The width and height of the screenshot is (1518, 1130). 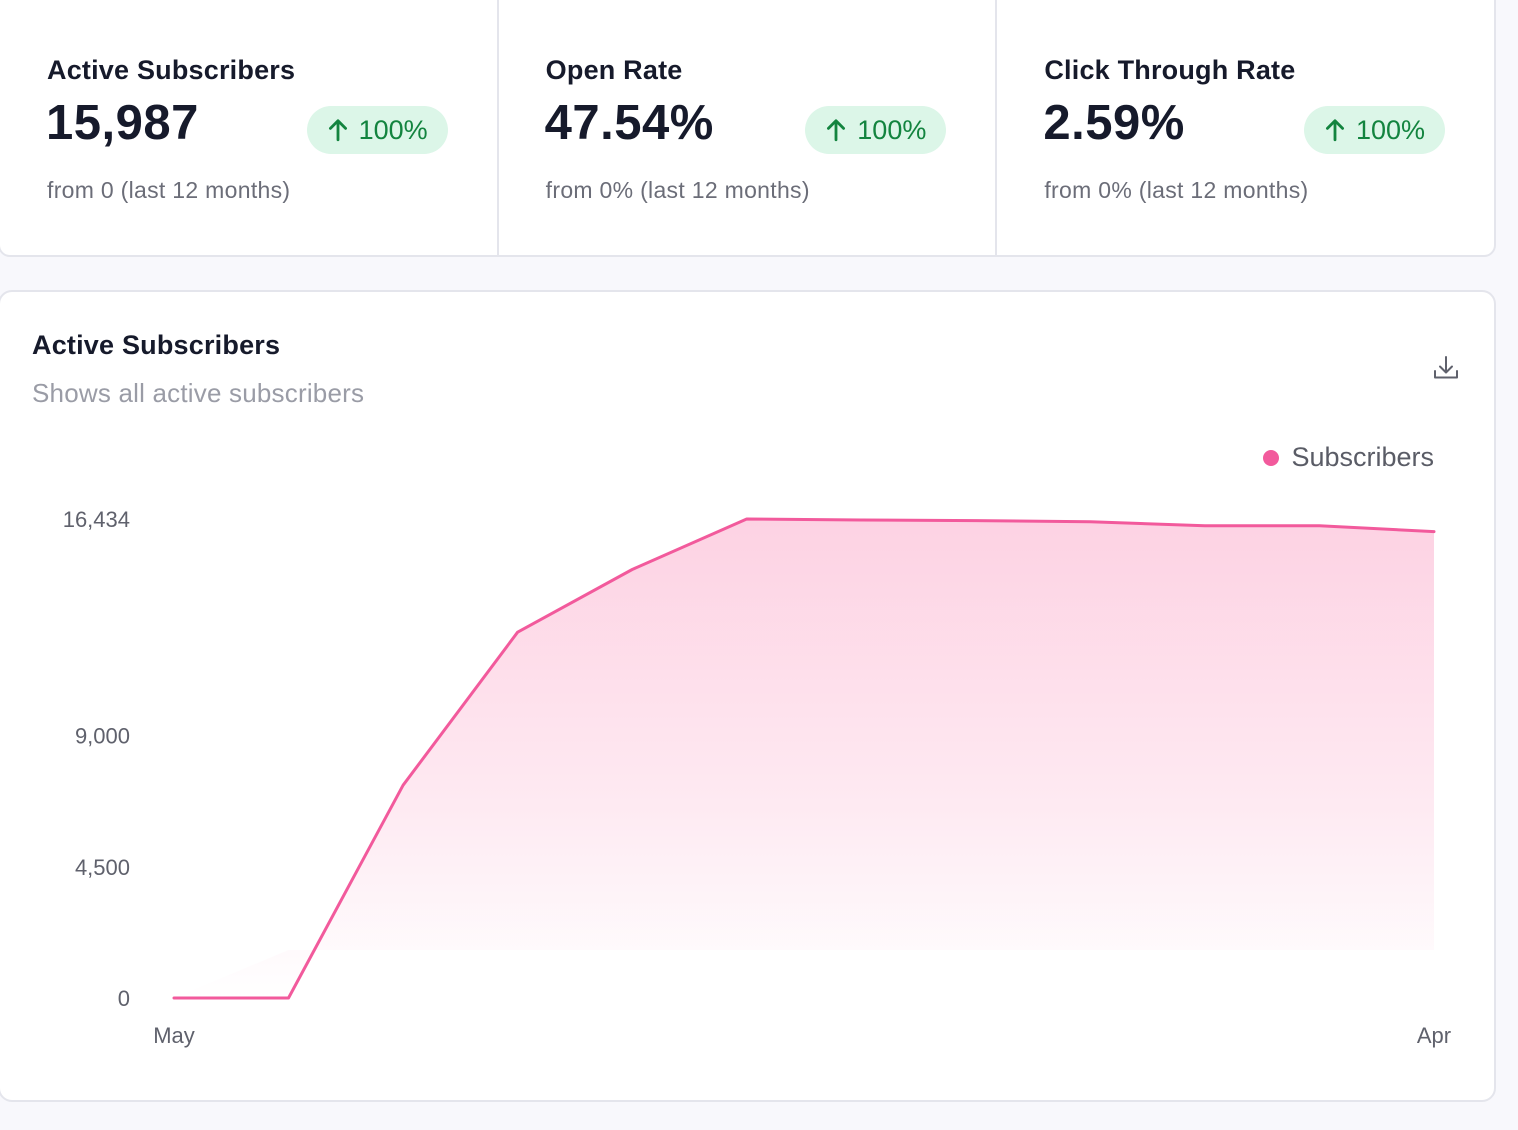 I want to click on chart-title: Active Subscribers, so click(x=156, y=345).